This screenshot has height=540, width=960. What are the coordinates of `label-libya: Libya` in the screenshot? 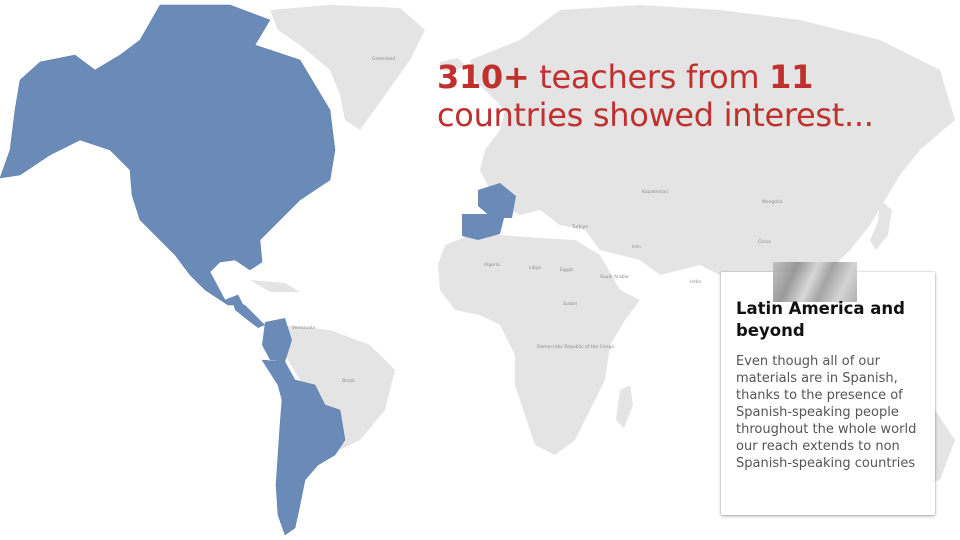 It's located at (535, 268).